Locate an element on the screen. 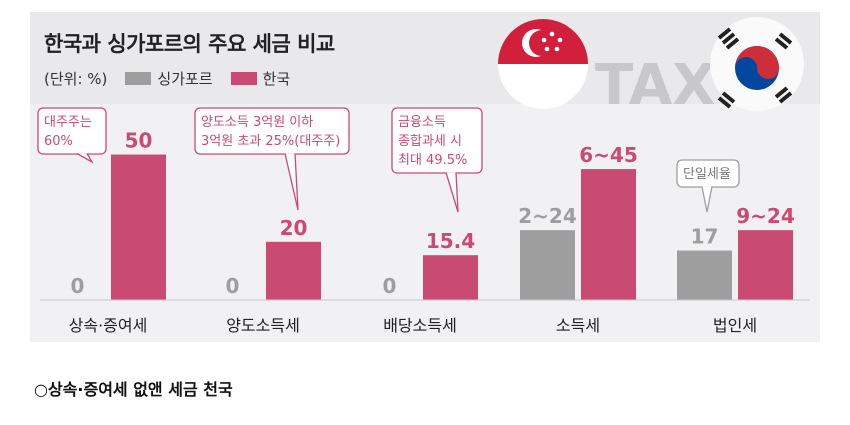  category-label: 법인세 is located at coordinates (735, 325).